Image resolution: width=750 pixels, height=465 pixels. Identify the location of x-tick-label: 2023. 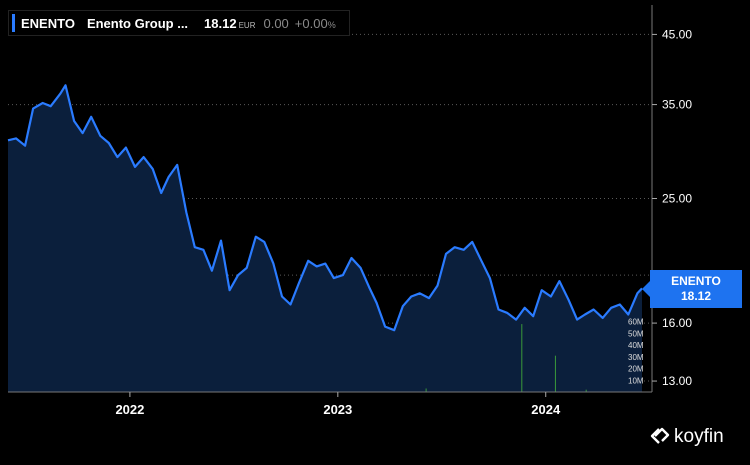
(337, 409).